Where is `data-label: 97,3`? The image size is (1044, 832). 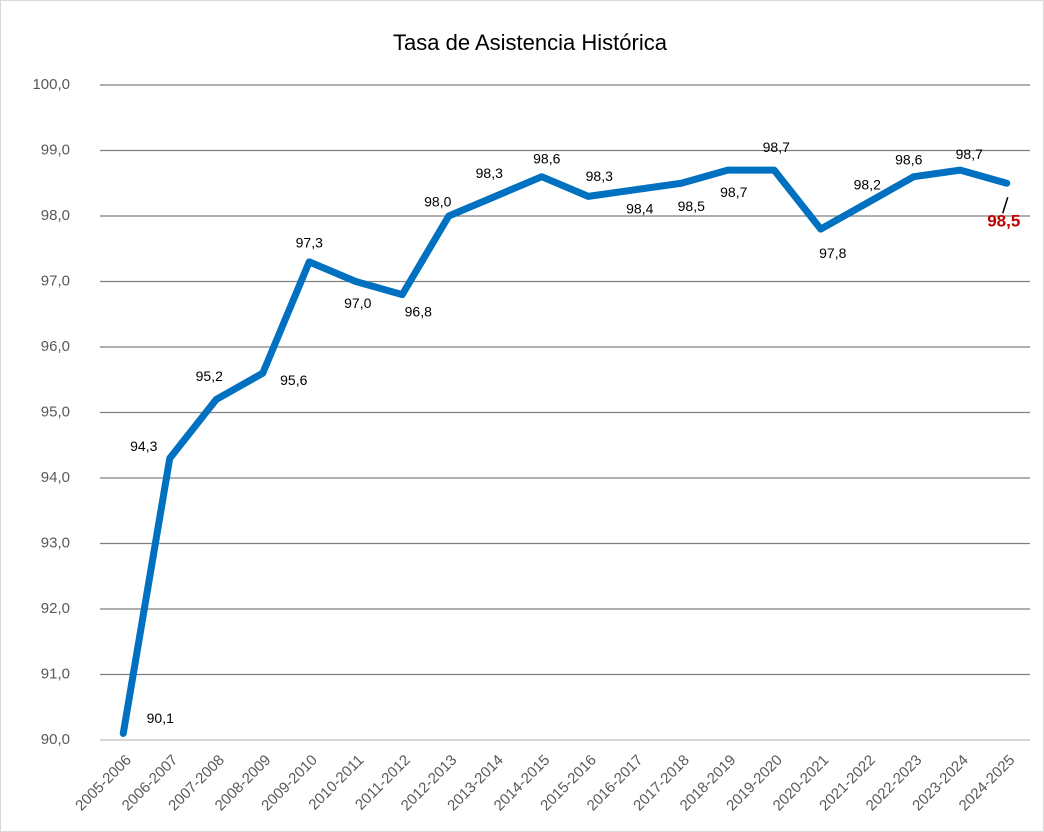 data-label: 97,3 is located at coordinates (309, 243).